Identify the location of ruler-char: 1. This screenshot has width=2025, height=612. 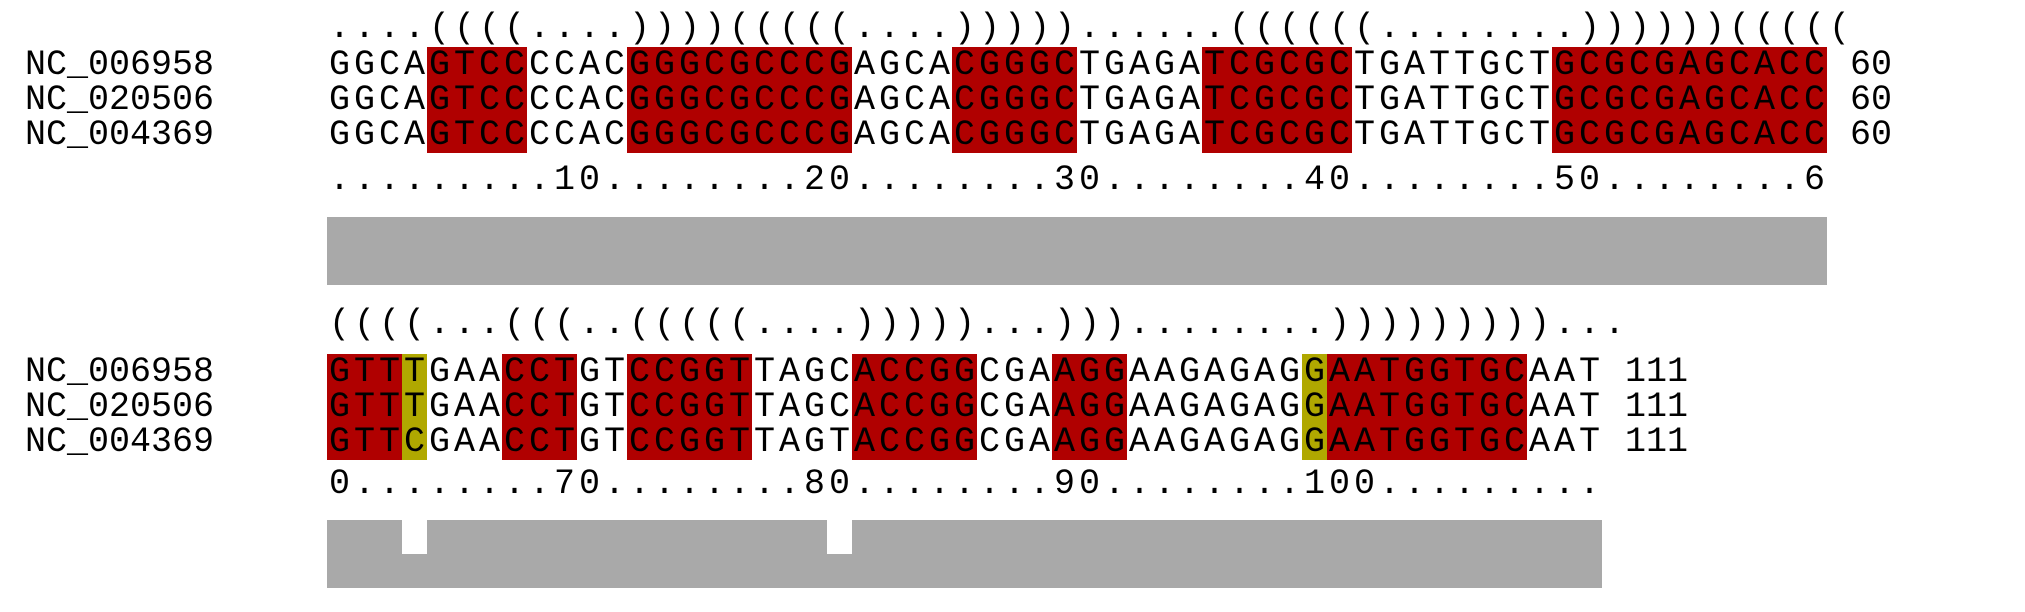
(564, 180).